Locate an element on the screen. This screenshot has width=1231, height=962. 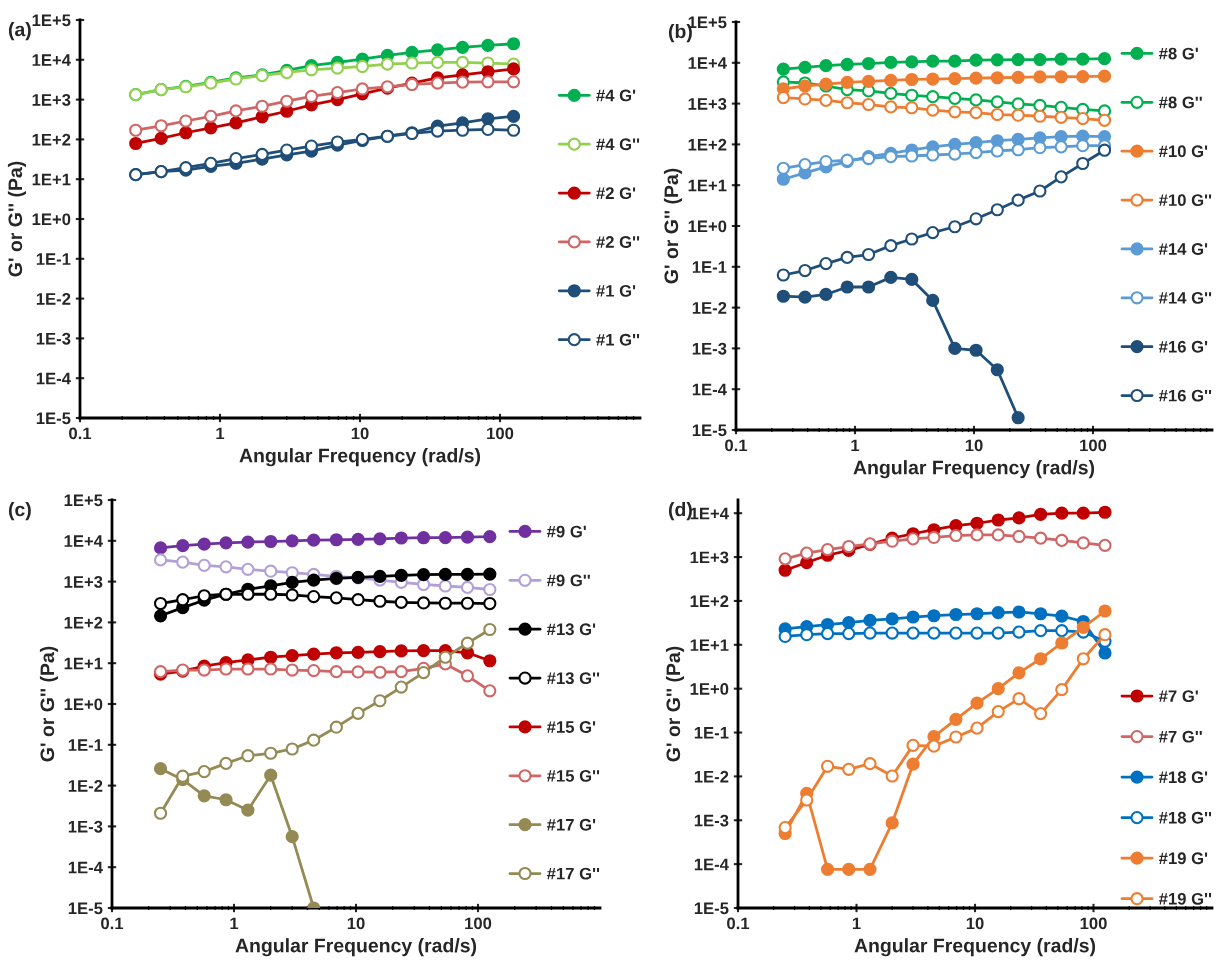
legend-label: #14 G'' is located at coordinates (1185, 297).